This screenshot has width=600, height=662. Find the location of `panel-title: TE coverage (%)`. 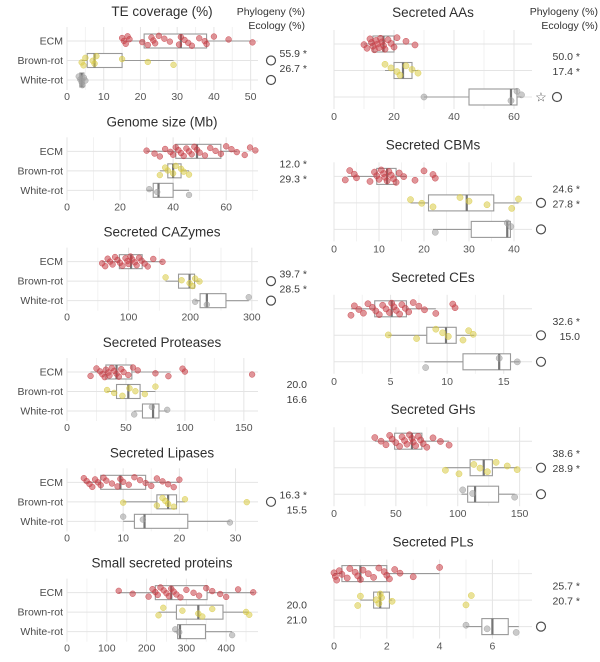

panel-title: TE coverage (%) is located at coordinates (161, 11).